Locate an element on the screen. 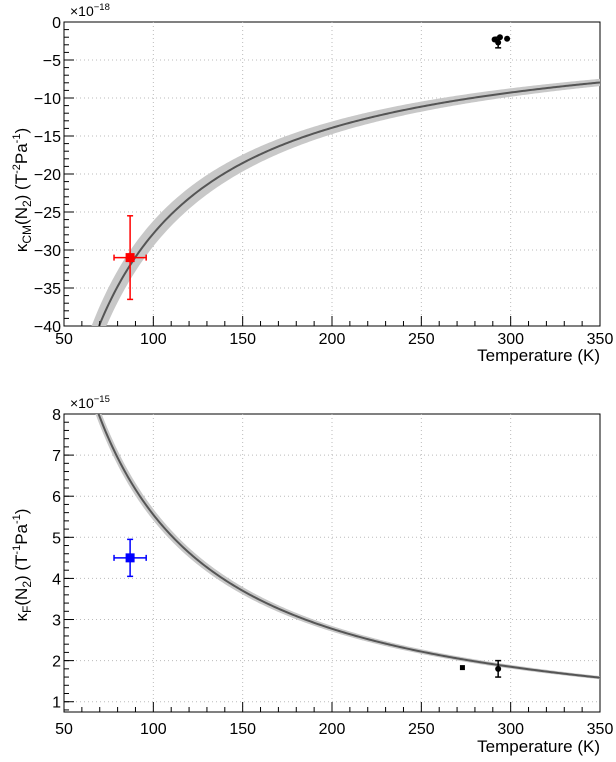  y-tick-label: −35 is located at coordinates (47, 289).